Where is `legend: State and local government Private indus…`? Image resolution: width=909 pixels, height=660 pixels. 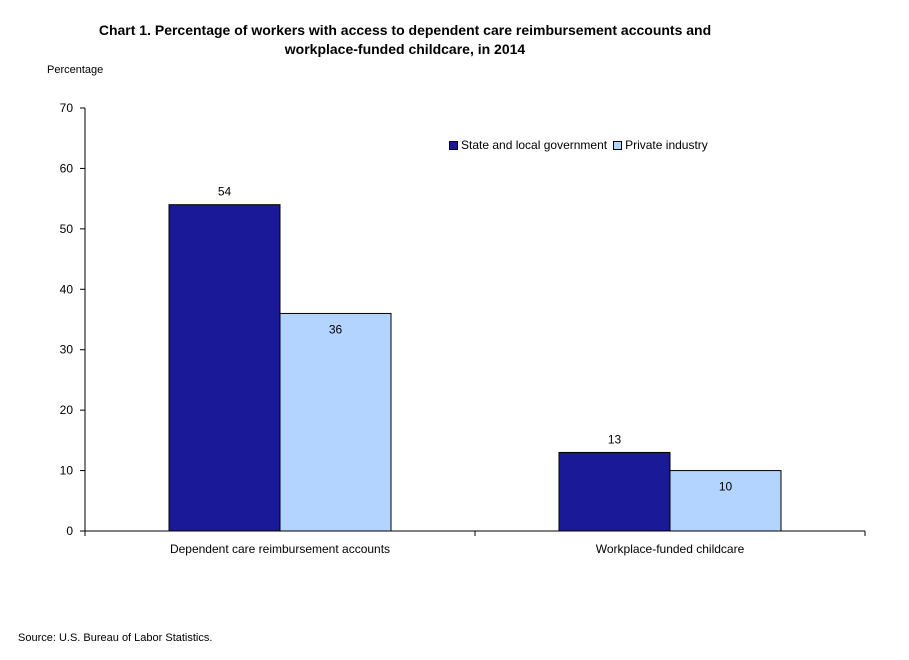 legend: State and local government Private indus… is located at coordinates (581, 145).